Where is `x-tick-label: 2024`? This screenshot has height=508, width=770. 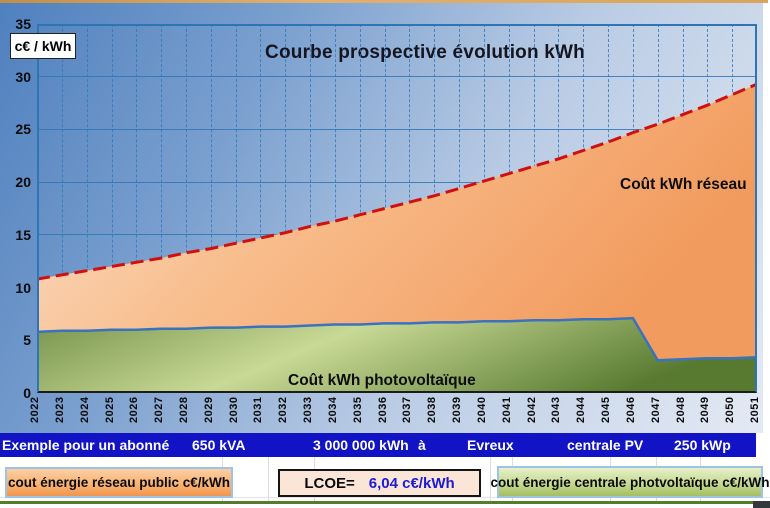
x-tick-label: 2024 is located at coordinates (84, 410).